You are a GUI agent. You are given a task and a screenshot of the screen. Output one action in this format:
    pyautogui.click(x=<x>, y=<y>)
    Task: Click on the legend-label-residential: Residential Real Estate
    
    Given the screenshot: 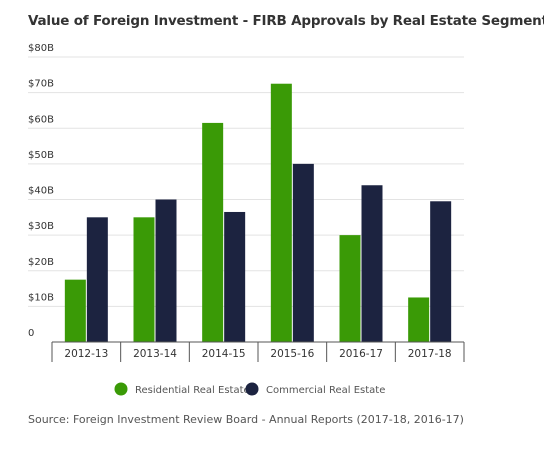 What is the action you would take?
    pyautogui.click(x=192, y=390)
    